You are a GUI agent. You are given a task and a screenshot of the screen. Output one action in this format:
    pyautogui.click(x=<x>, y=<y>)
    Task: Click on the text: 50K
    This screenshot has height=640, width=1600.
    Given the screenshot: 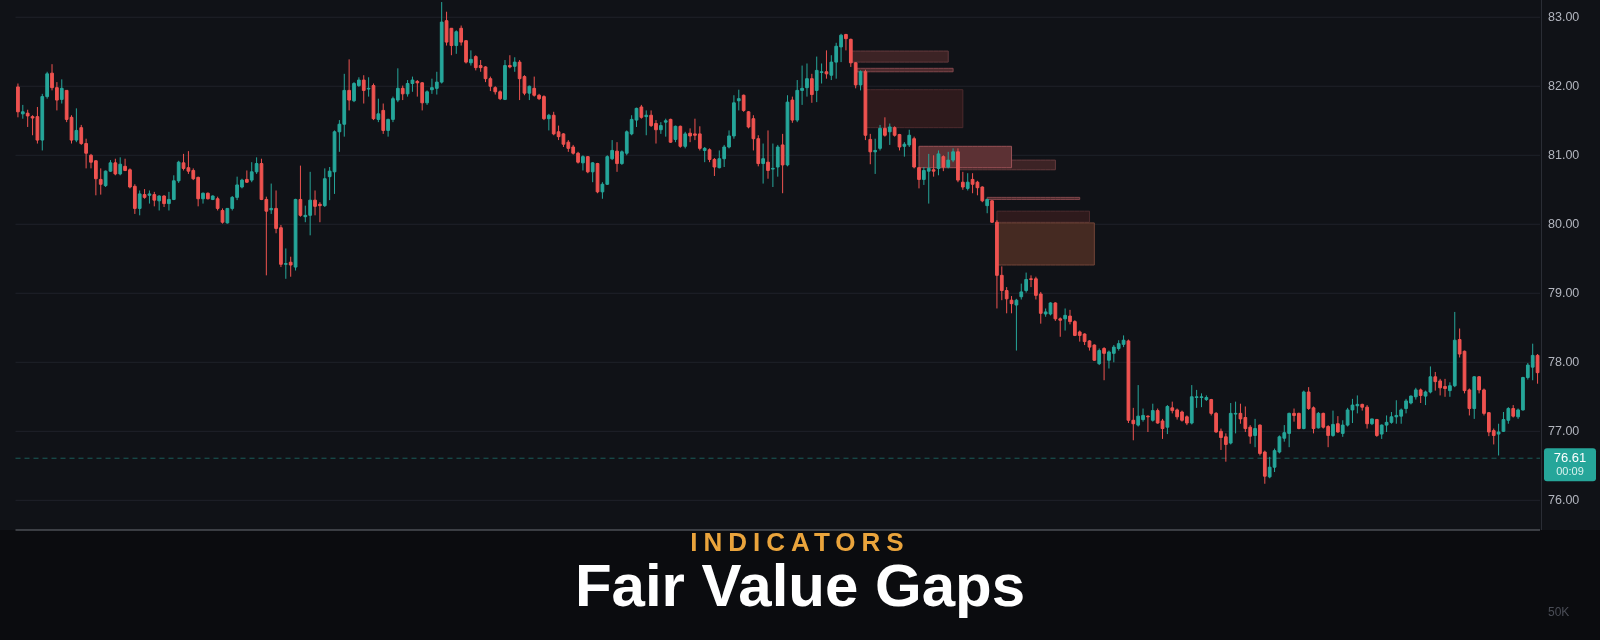 What is the action you would take?
    pyautogui.click(x=1559, y=612)
    